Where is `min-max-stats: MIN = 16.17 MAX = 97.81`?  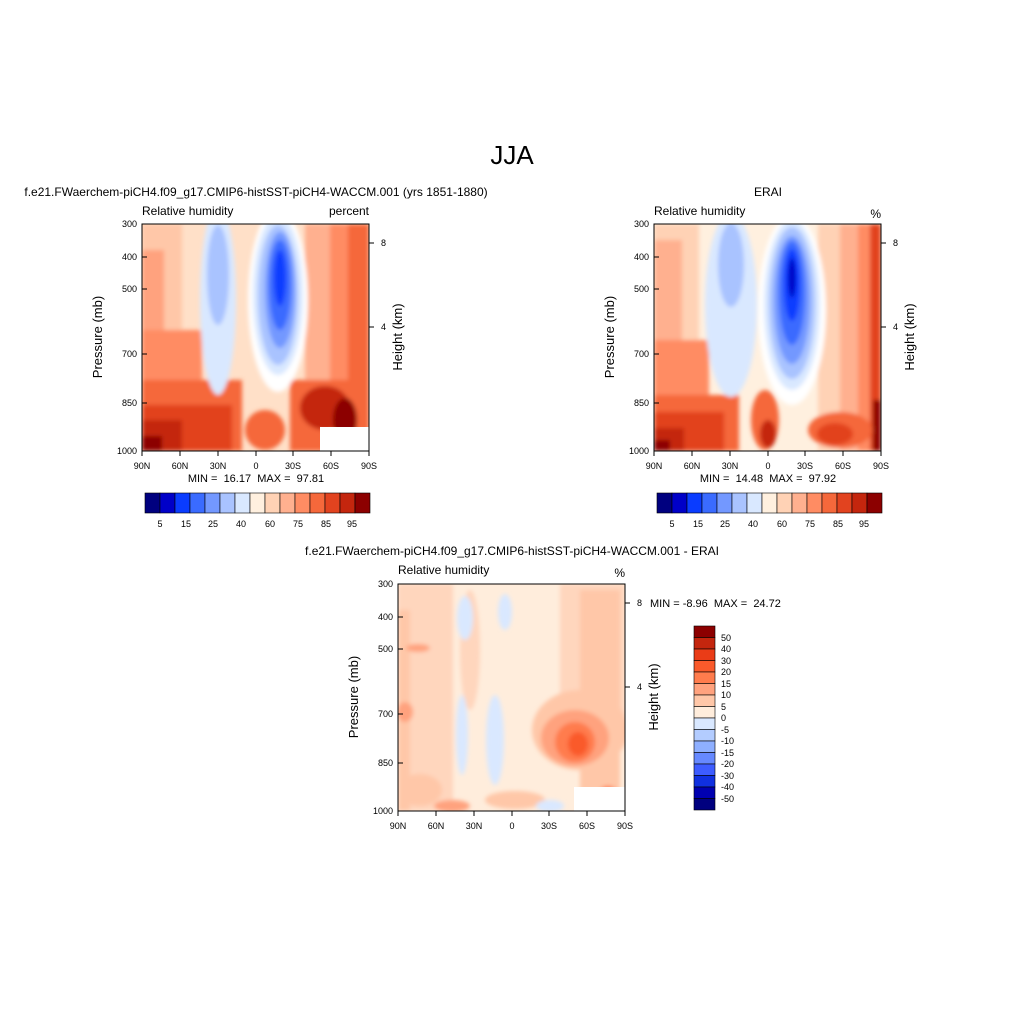
min-max-stats: MIN = 16.17 MAX = 97.81 is located at coordinates (256, 479).